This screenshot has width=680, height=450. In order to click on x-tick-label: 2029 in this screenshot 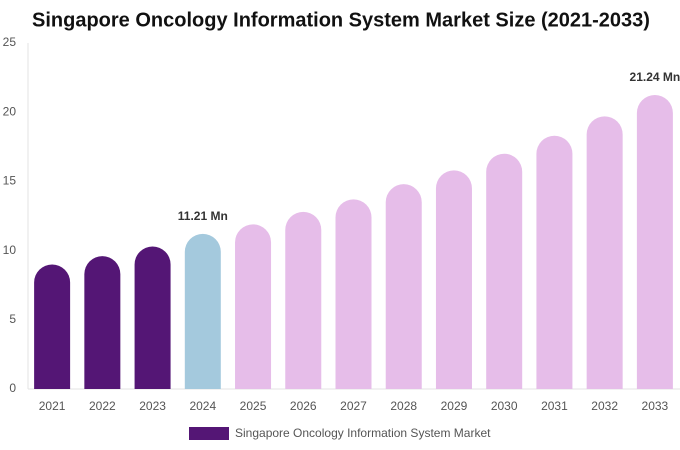, I will do `click(454, 406)`.